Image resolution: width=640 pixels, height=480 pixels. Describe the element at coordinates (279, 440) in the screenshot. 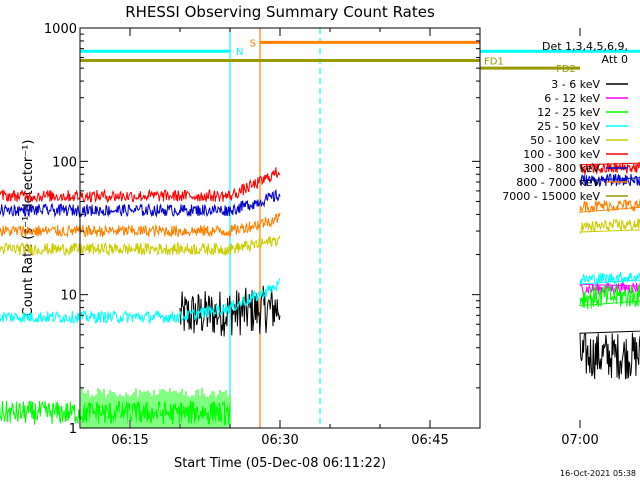

I see `x-tick-label: 06:30` at that location.